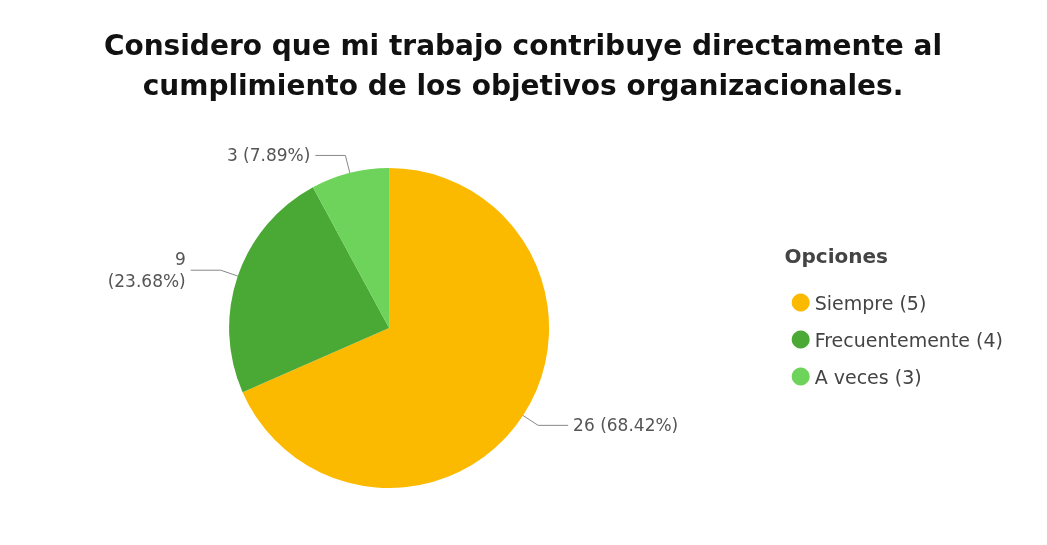 This screenshot has height=545, width=1047. What do you see at coordinates (626, 425) in the screenshot?
I see `data-label: 26 (68.42%)` at bounding box center [626, 425].